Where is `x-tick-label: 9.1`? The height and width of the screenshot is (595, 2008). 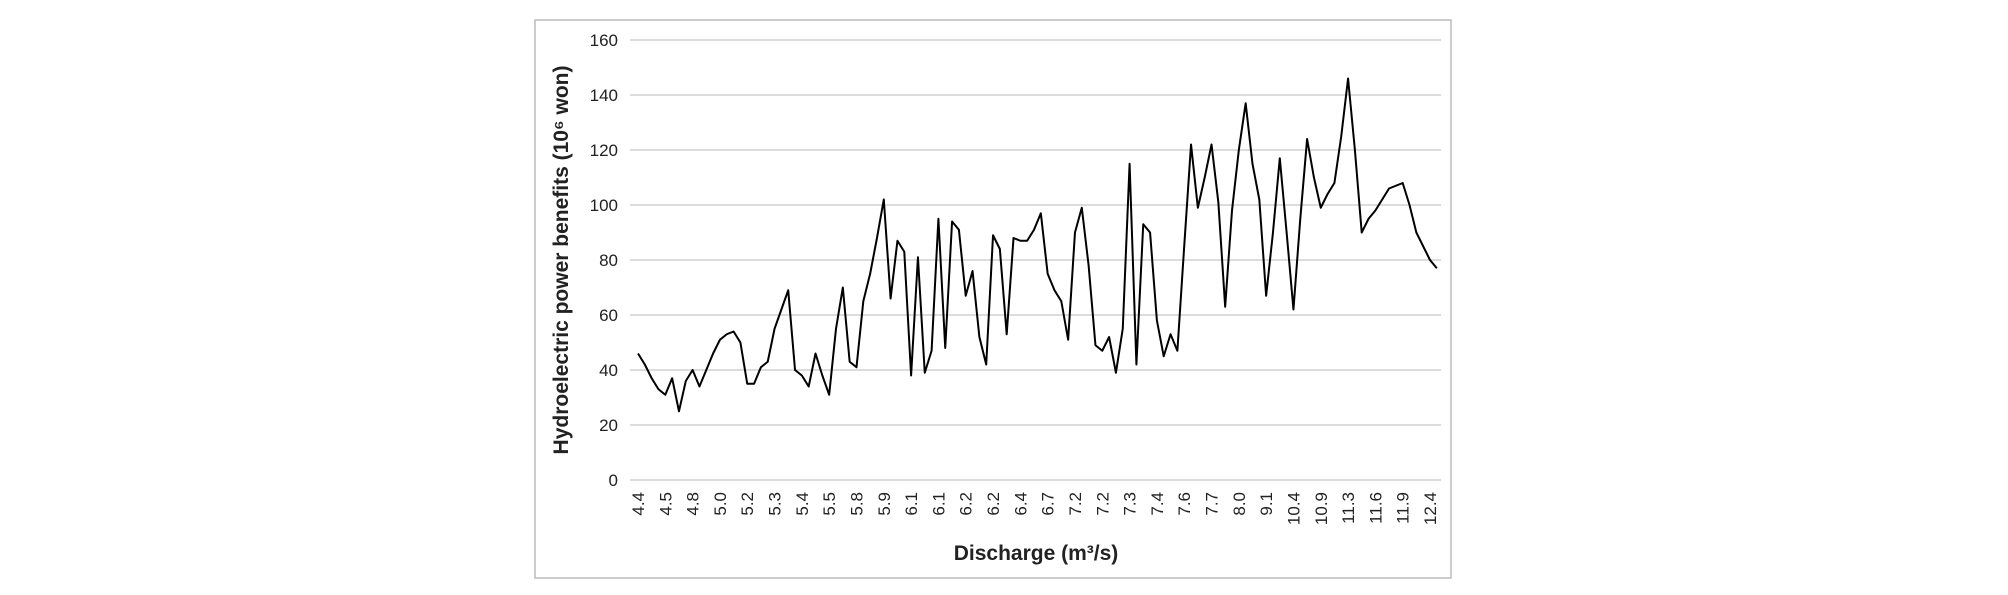 x-tick-label: 9.1 is located at coordinates (1266, 504).